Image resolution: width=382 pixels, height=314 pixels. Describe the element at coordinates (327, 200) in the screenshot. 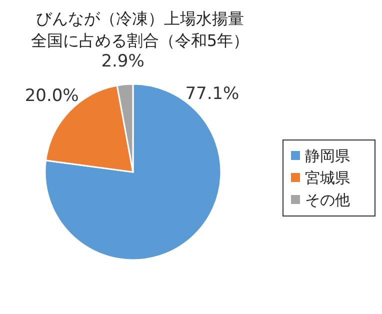

I see `legend-label: その他` at that location.